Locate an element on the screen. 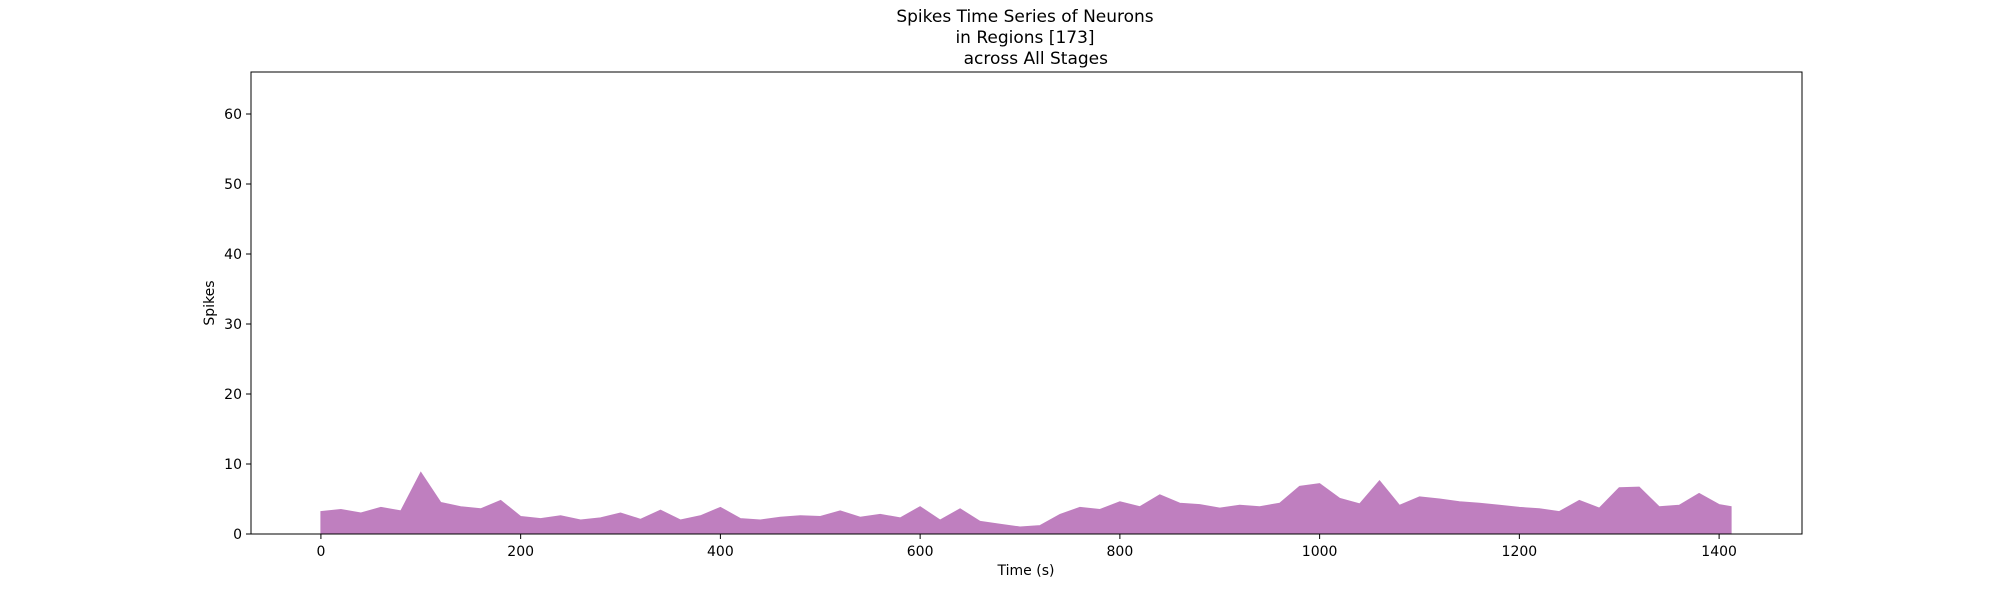 The width and height of the screenshot is (2000, 600). title-line-3: across All Stages is located at coordinates (1025, 59).